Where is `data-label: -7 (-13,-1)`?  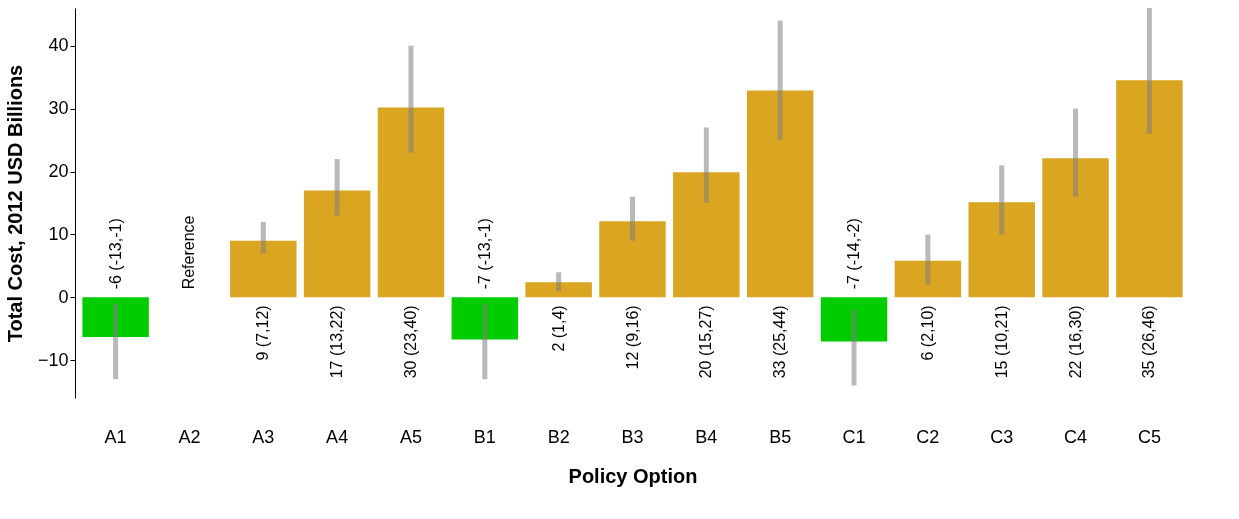
data-label: -7 (-13,-1) is located at coordinates (484, 254).